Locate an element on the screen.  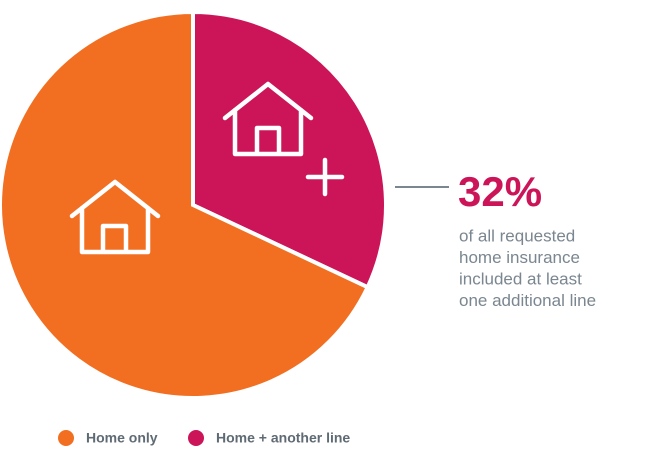
plus-icon is located at coordinates (325, 177).